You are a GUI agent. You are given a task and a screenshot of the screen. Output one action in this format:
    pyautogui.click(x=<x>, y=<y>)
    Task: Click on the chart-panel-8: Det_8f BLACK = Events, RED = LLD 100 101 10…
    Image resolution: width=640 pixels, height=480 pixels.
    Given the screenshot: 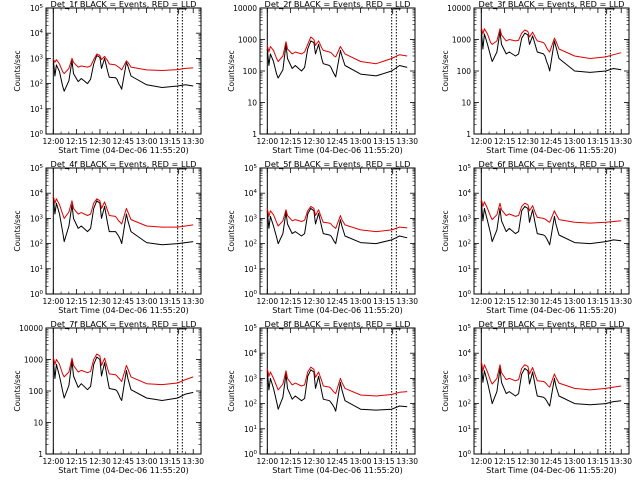 What is the action you would take?
    pyautogui.click(x=322, y=397)
    